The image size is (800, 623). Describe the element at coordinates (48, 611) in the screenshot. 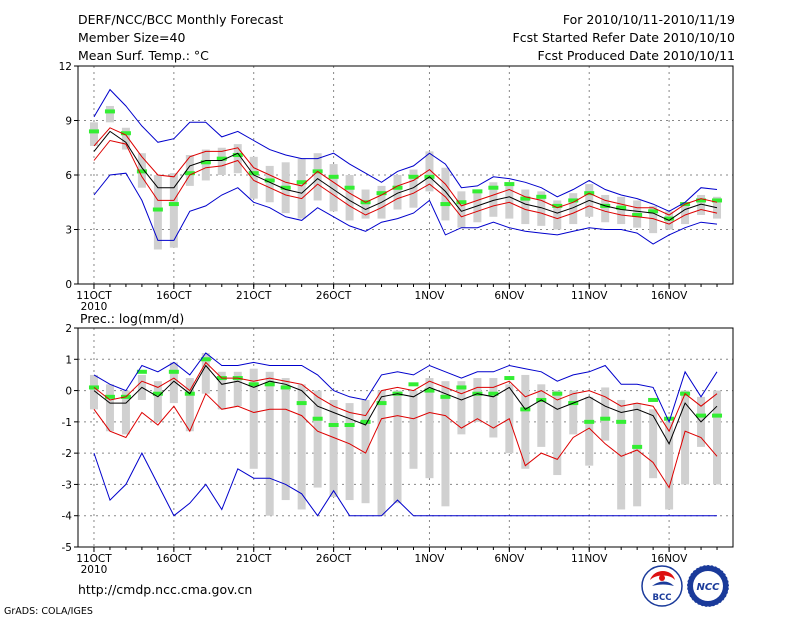

I see `grads-credit: GrADS: COLA/IGES` at that location.